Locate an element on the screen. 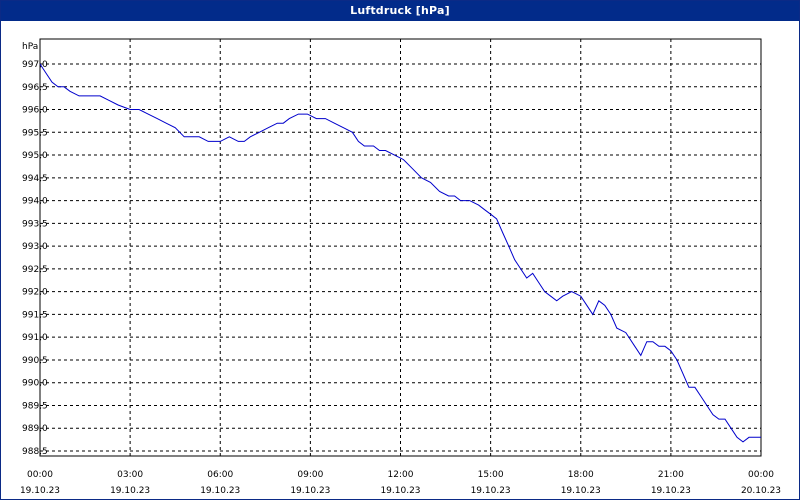  x-tick-date-label: 20.10.23 is located at coordinates (761, 491).